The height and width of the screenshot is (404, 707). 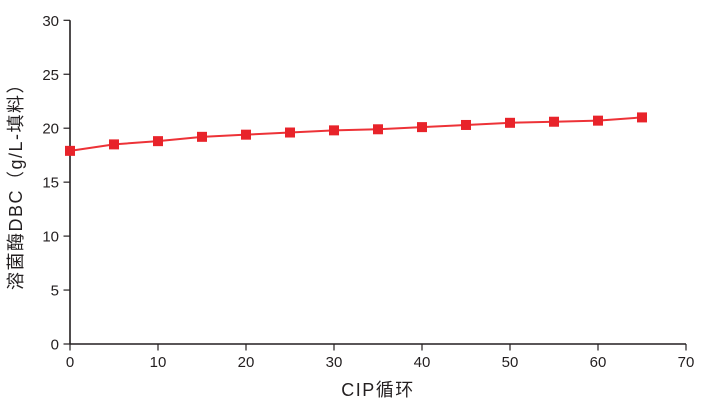 What do you see at coordinates (598, 362) in the screenshot?
I see `x-tick-label: 60` at bounding box center [598, 362].